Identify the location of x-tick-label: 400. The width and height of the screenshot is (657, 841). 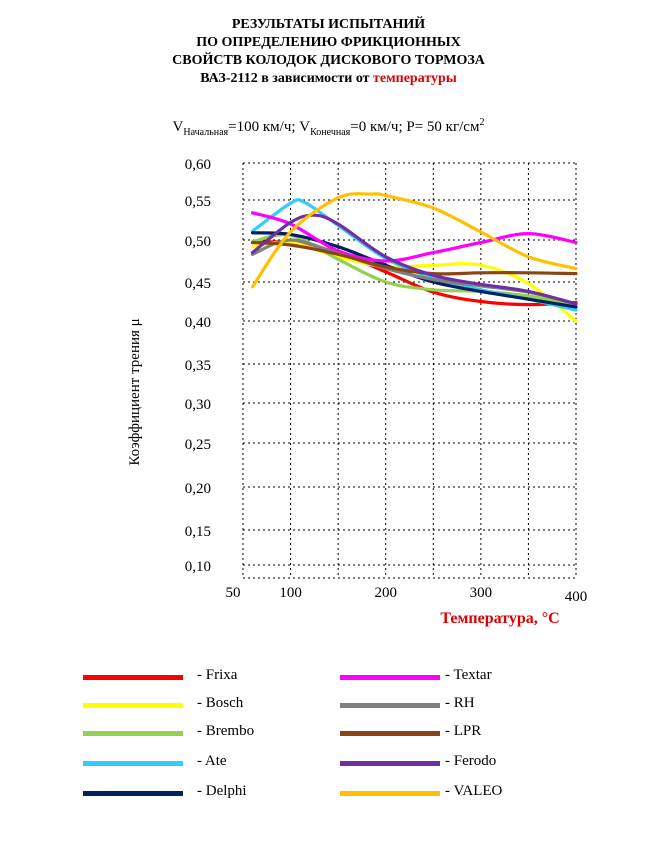
(576, 597).